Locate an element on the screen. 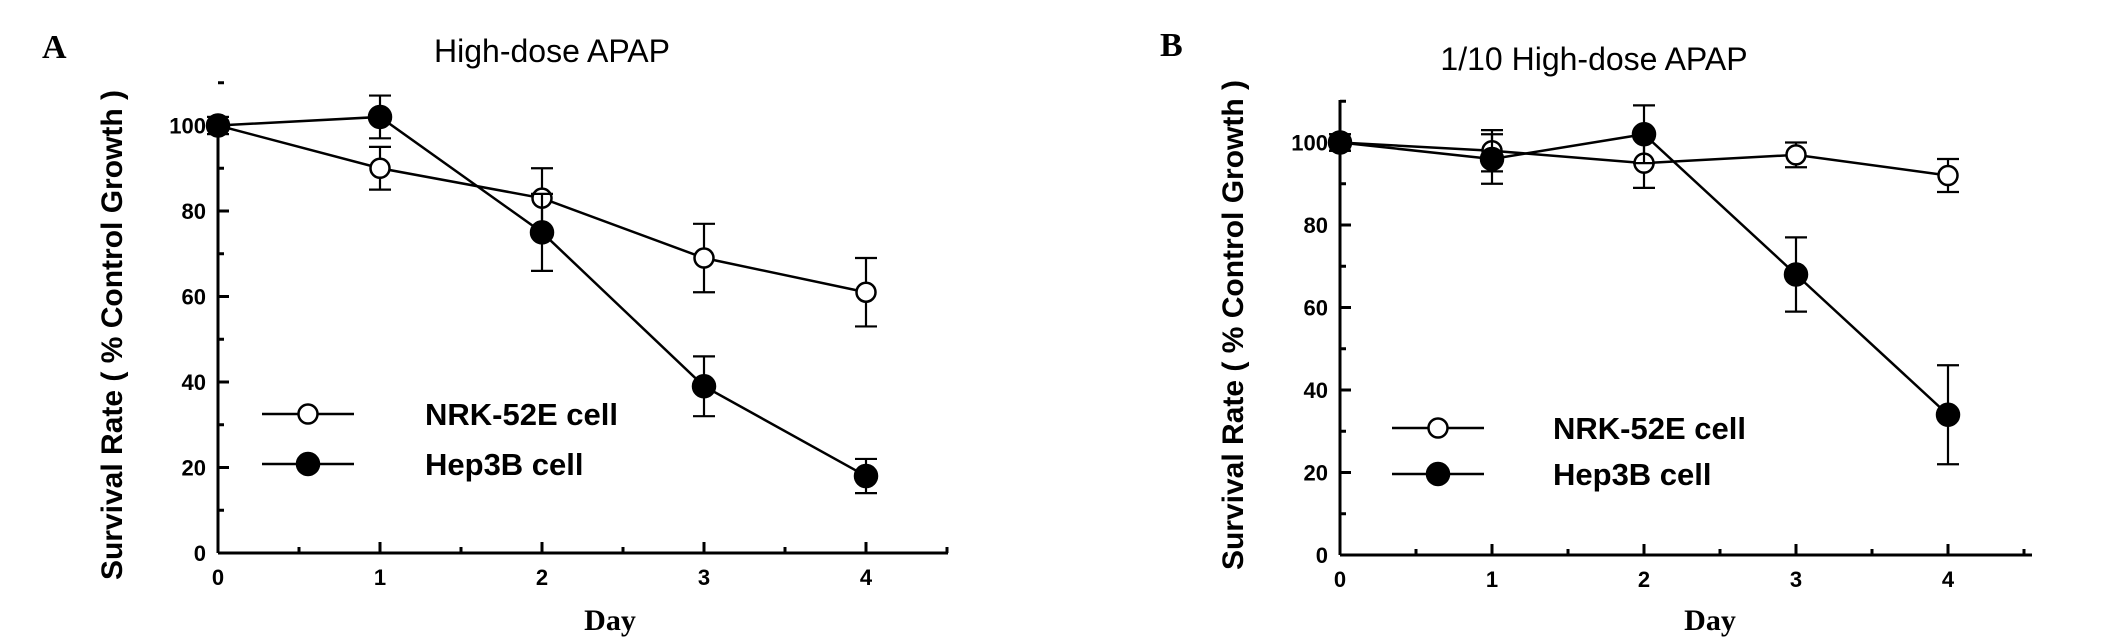 This screenshot has width=2126, height=637. panel-letter: A is located at coordinates (54, 47).